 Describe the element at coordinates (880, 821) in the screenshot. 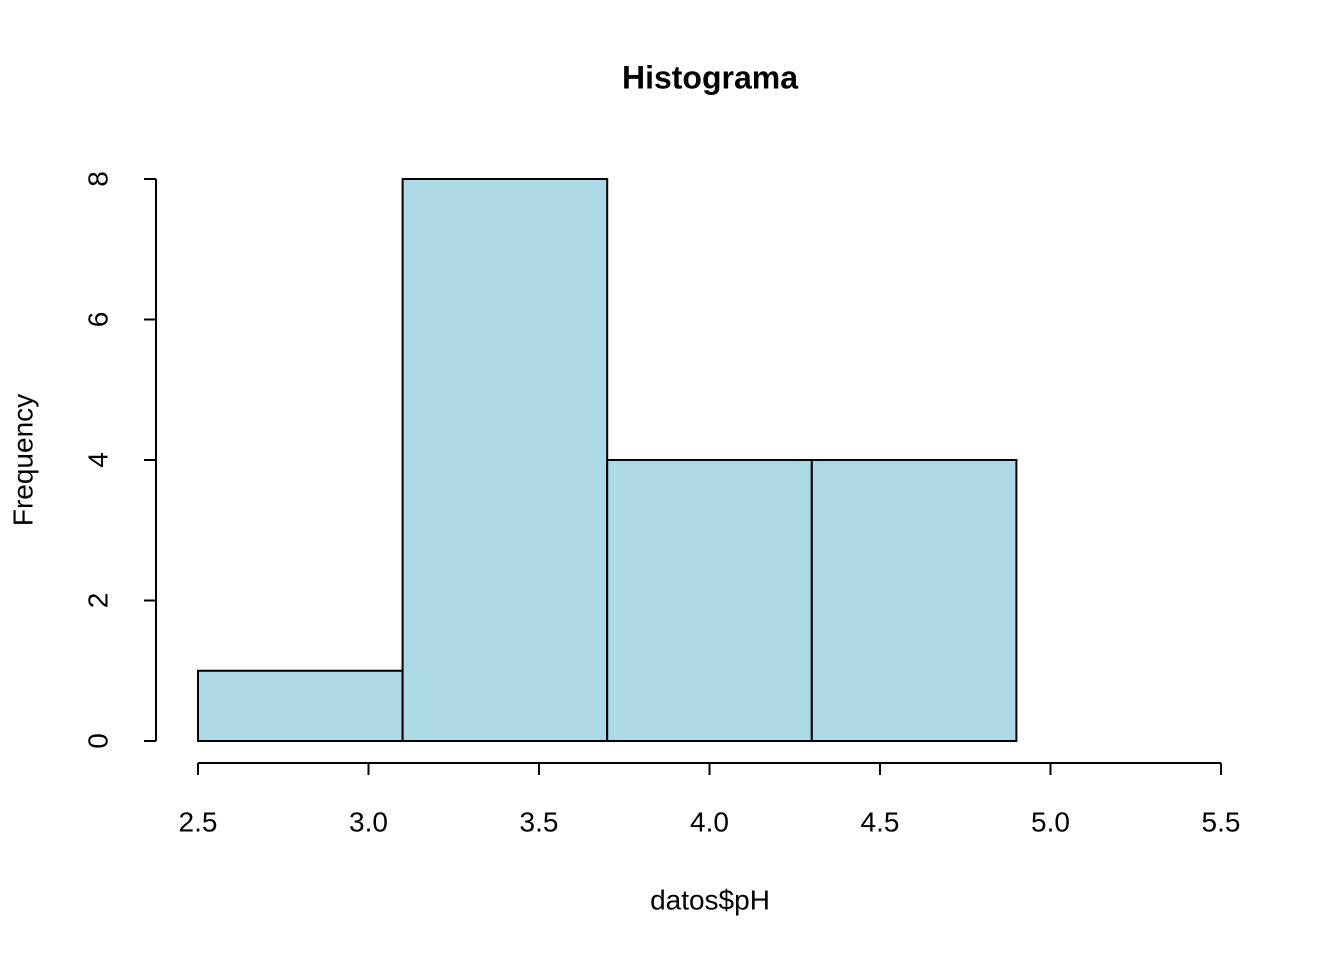

I see `x-tick-label: 4.5` at that location.